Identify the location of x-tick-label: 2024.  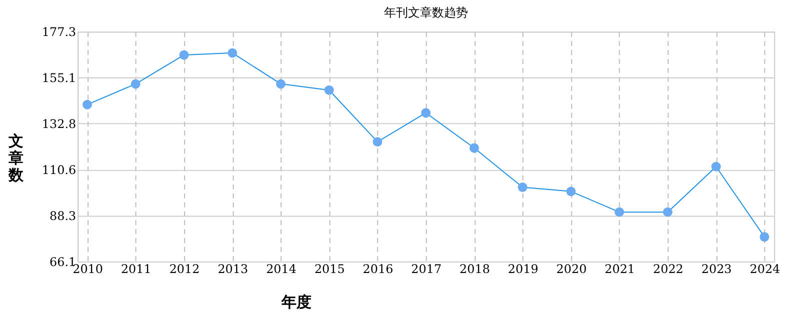
(765, 269).